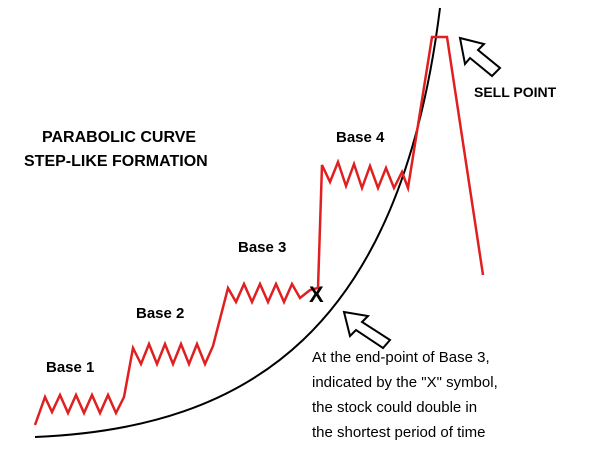 The width and height of the screenshot is (589, 461). Describe the element at coordinates (119, 137) in the screenshot. I see `title-line: PARABOLIC CURVE` at that location.